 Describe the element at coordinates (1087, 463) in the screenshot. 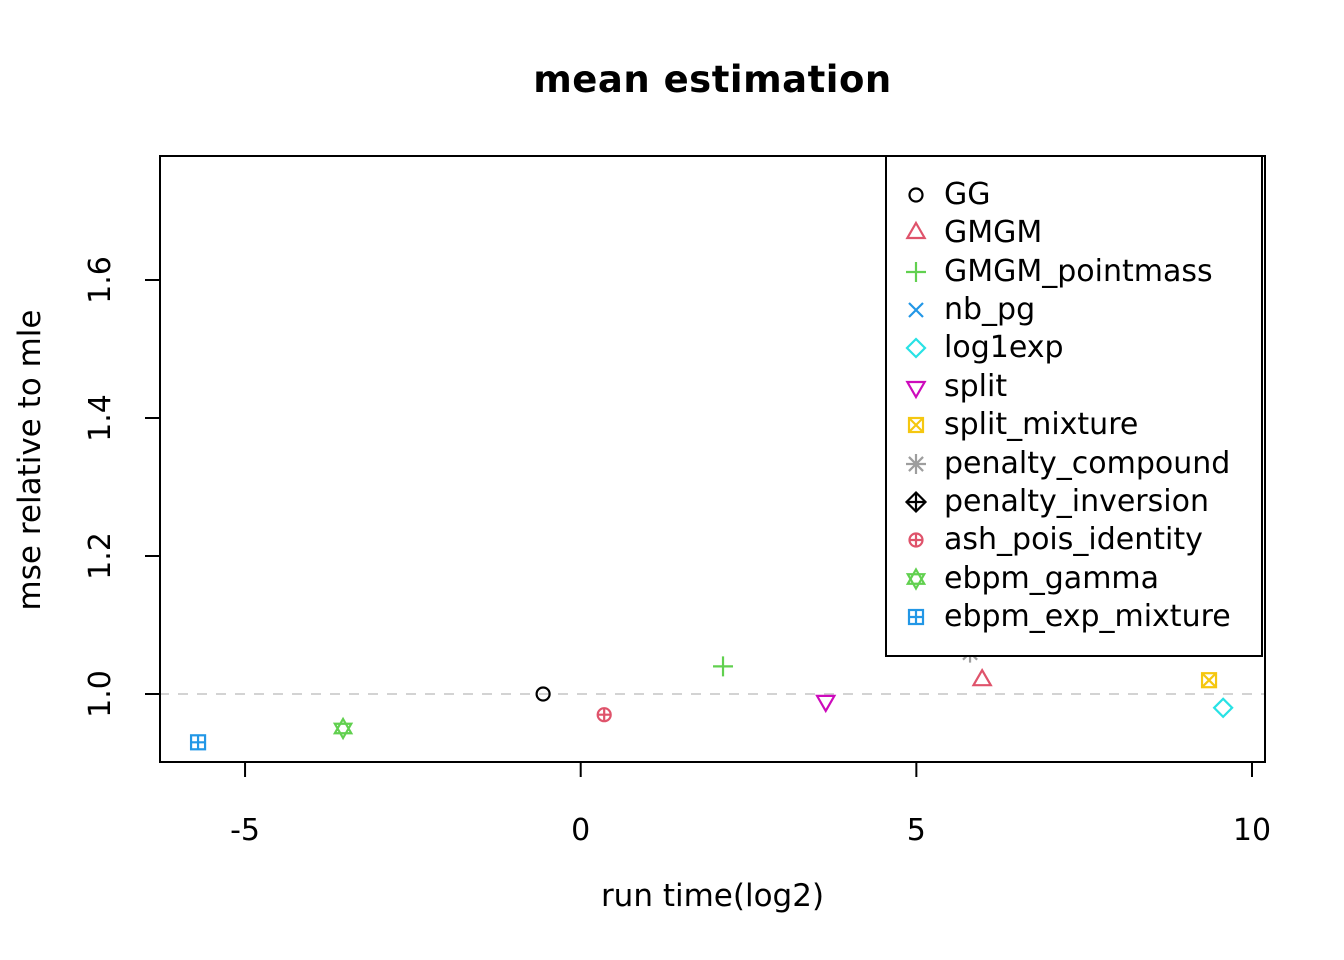

I see `legend-item-label: penalty_compound` at that location.